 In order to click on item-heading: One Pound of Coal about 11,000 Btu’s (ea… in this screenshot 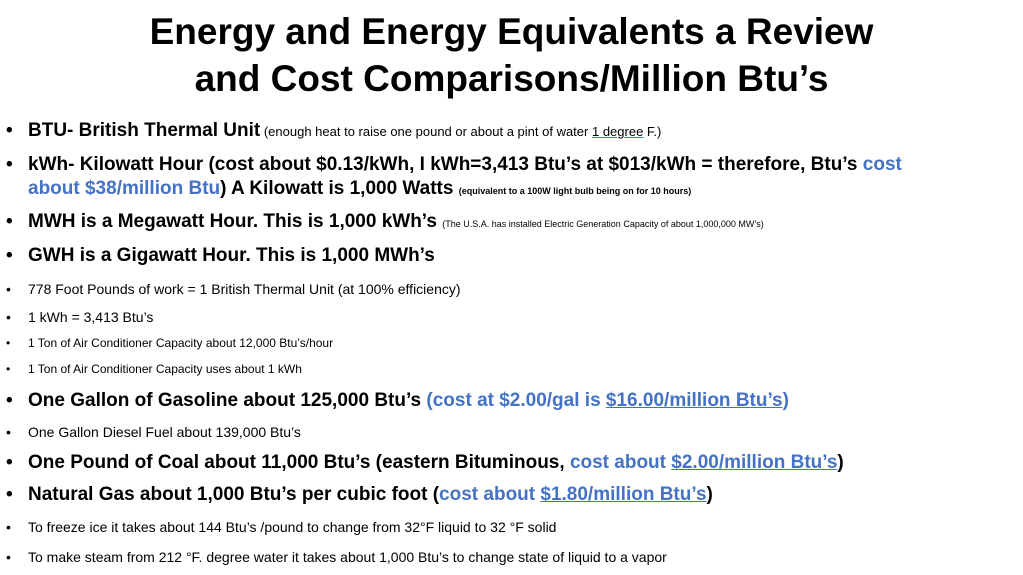, I will do `click(299, 462)`.